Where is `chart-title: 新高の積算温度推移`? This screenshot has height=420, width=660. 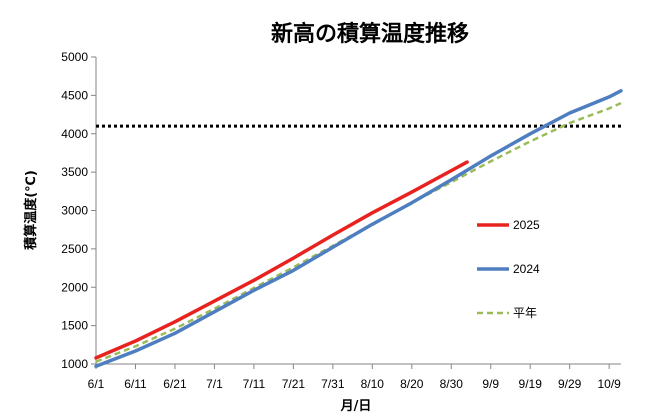 chart-title: 新高の積算温度推移 is located at coordinates (370, 34).